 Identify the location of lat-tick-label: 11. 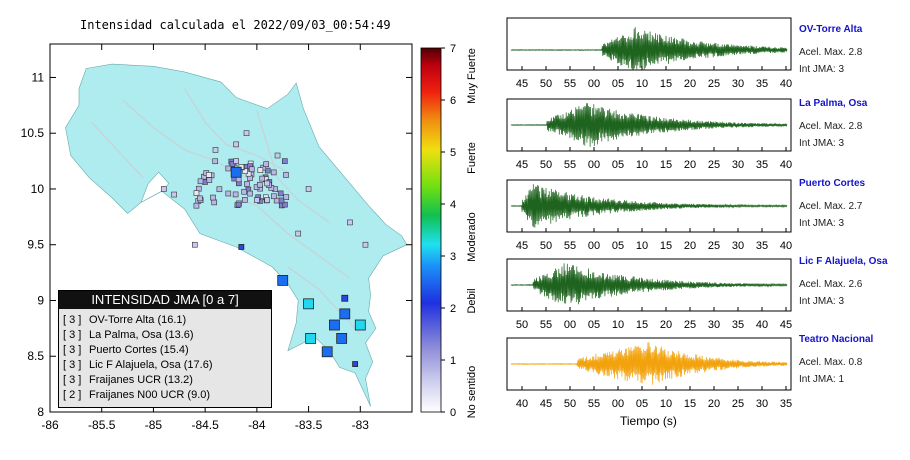
(38, 77).